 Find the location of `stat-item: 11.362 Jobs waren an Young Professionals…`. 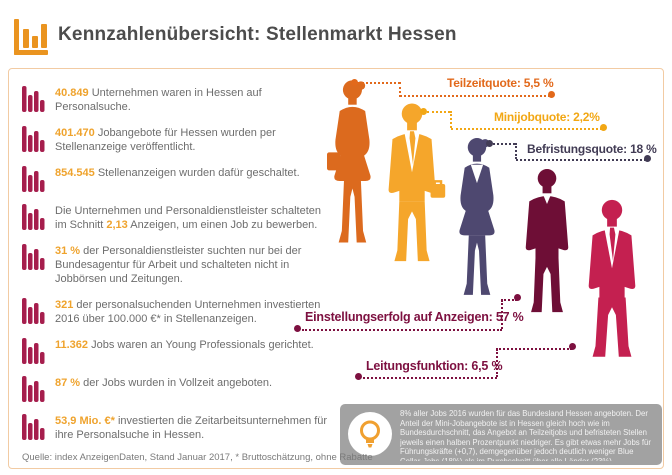

stat-item: 11.362 Jobs waren an Young Professionals… is located at coordinates (178, 351).